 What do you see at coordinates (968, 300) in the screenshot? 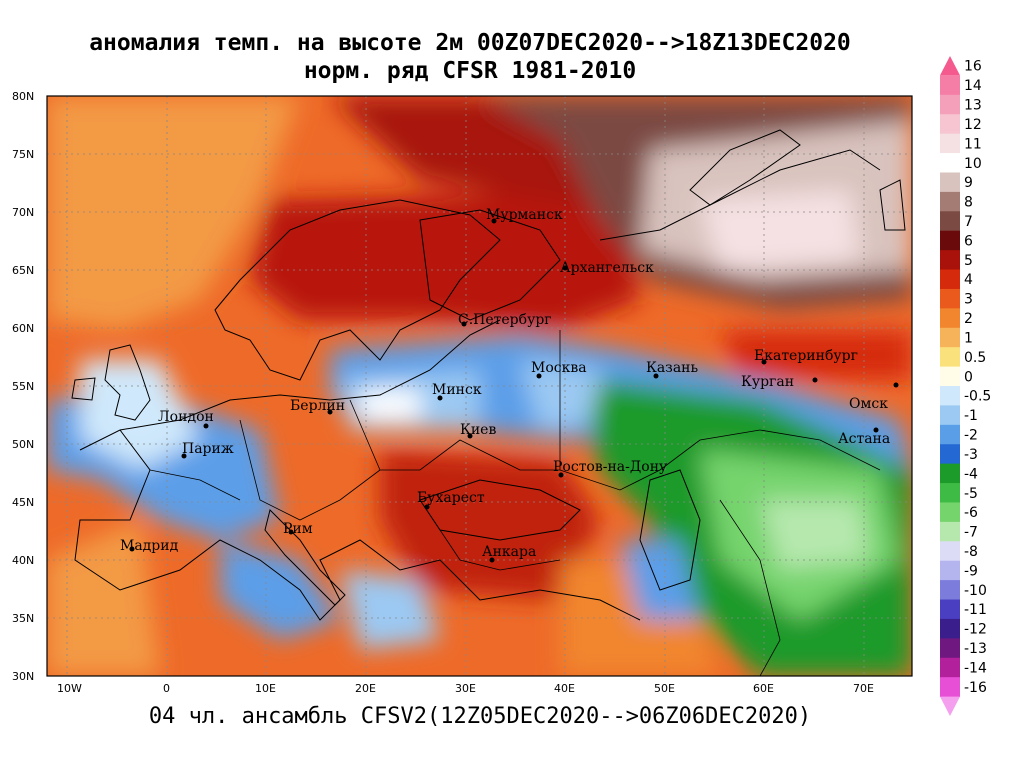
I see `legend-label: 3` at bounding box center [968, 300].